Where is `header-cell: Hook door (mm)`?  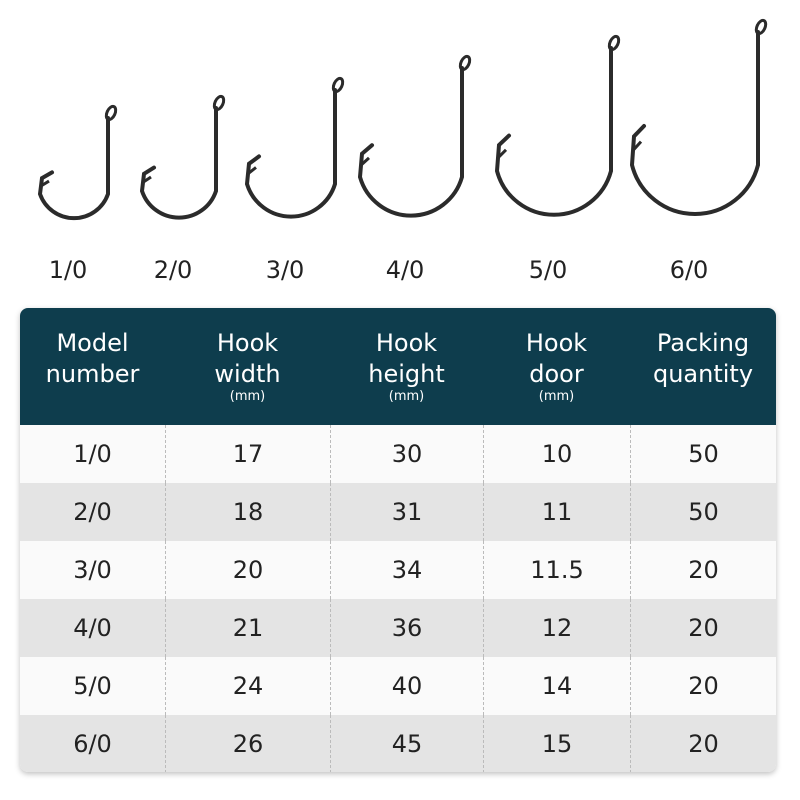 header-cell: Hook door (mm) is located at coordinates (556, 366).